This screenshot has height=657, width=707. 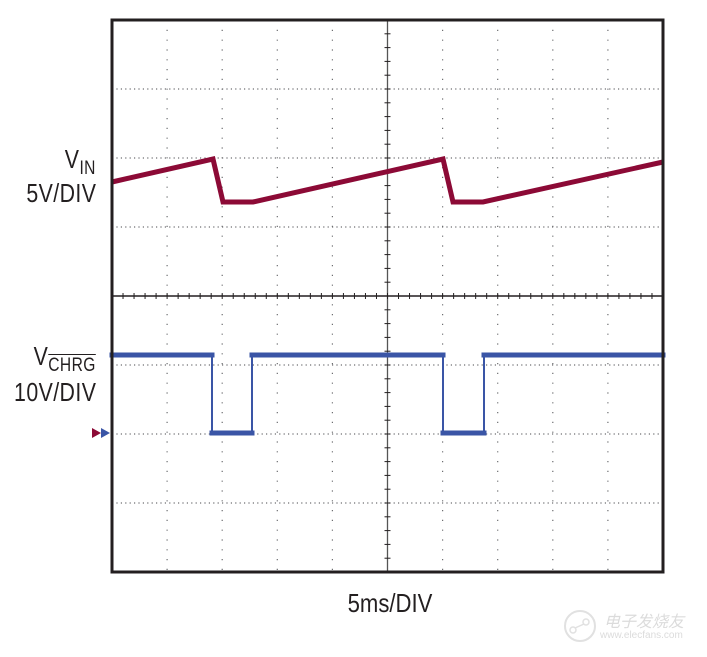 I want to click on watermark-text: 电子发烧友, so click(x=644, y=622).